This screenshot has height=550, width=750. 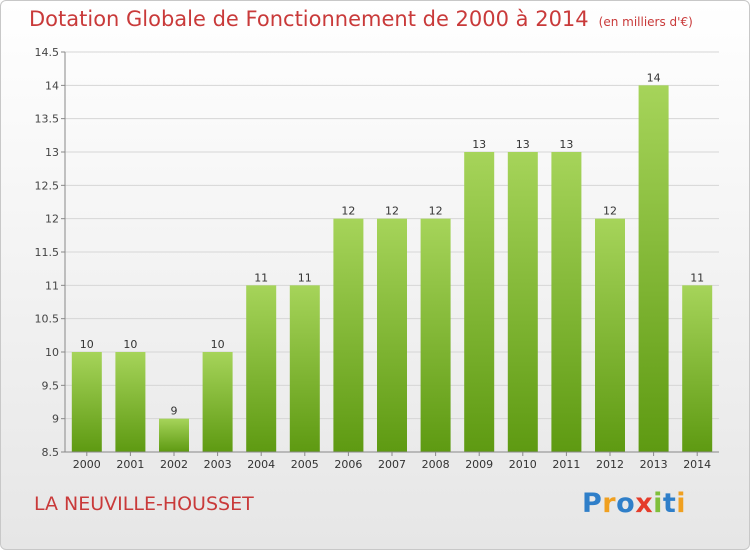 I want to click on x-tick-label: 2006, so click(x=348, y=464).